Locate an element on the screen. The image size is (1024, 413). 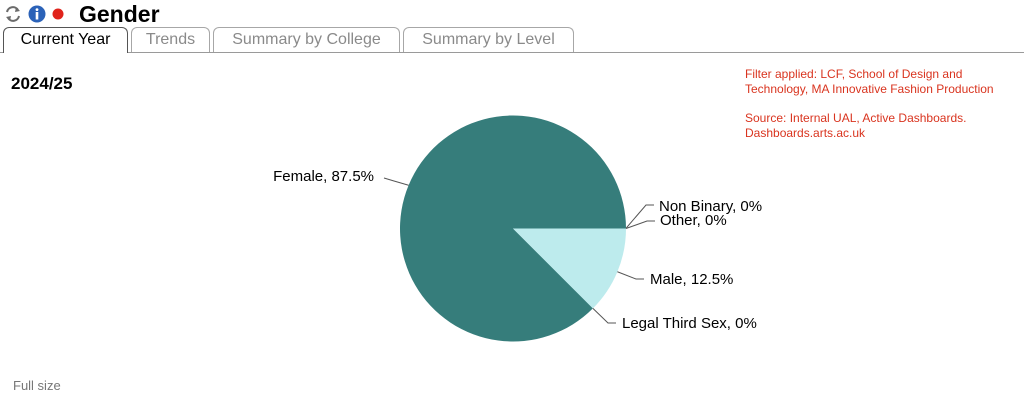
leader-line-other is located at coordinates (640, 224).